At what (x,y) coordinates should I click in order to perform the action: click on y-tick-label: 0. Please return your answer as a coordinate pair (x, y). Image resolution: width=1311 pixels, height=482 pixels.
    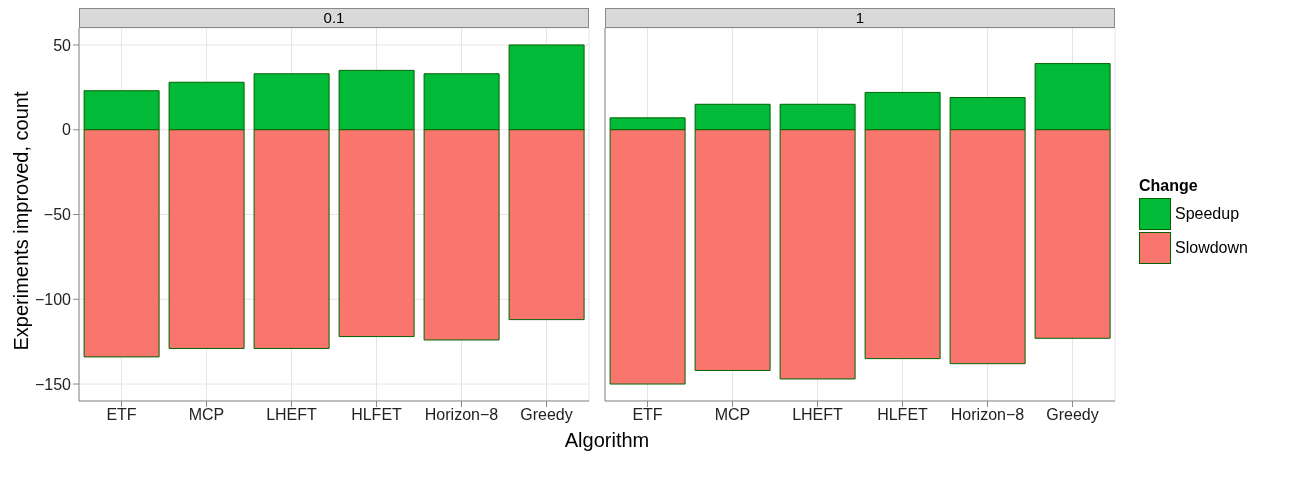
    Looking at the image, I should click on (67, 130).